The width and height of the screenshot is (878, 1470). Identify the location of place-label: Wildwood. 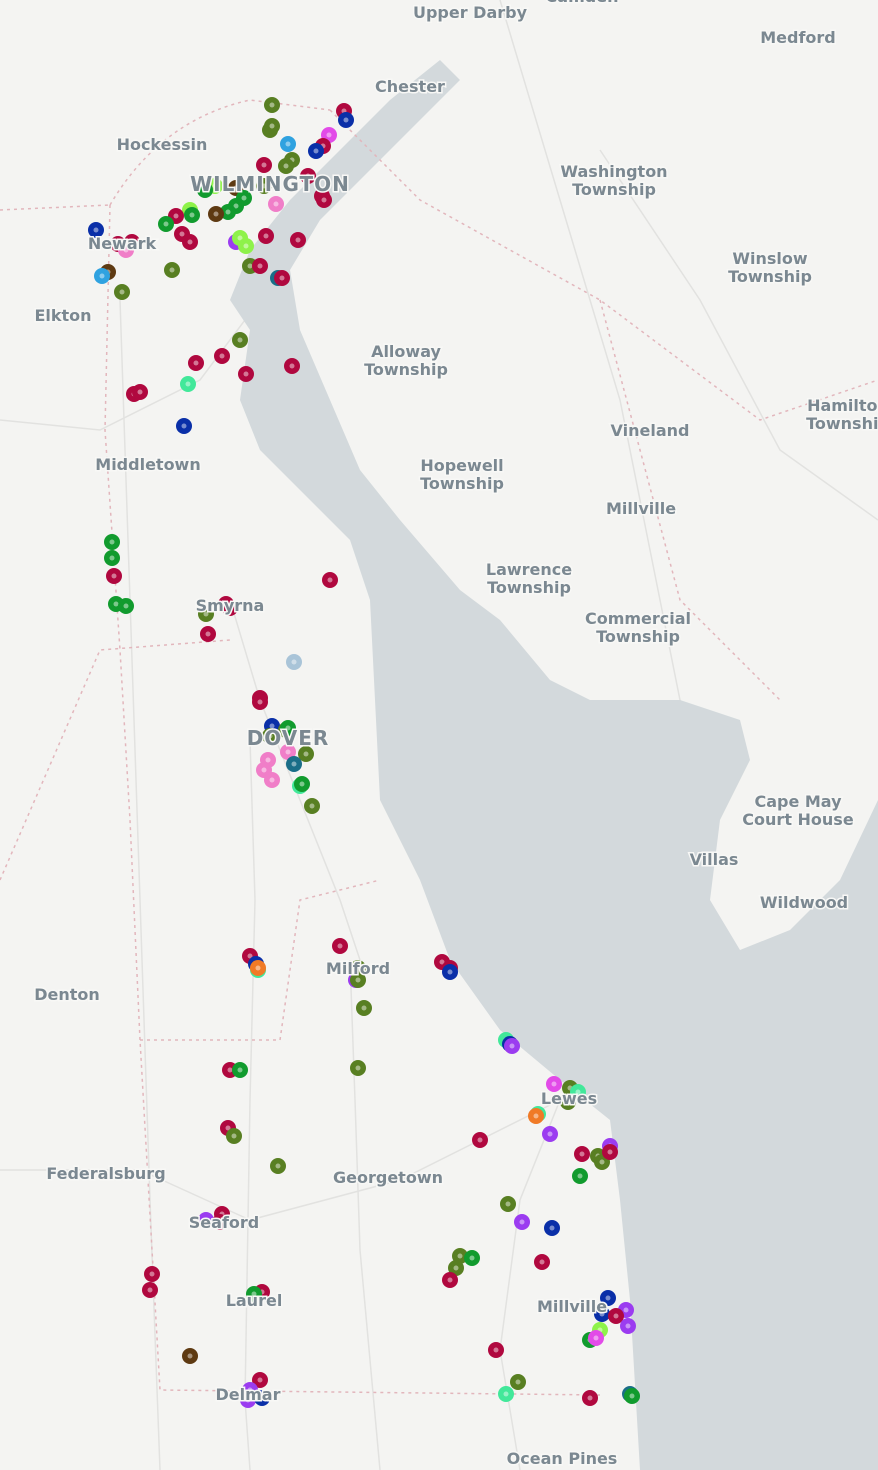
(804, 902).